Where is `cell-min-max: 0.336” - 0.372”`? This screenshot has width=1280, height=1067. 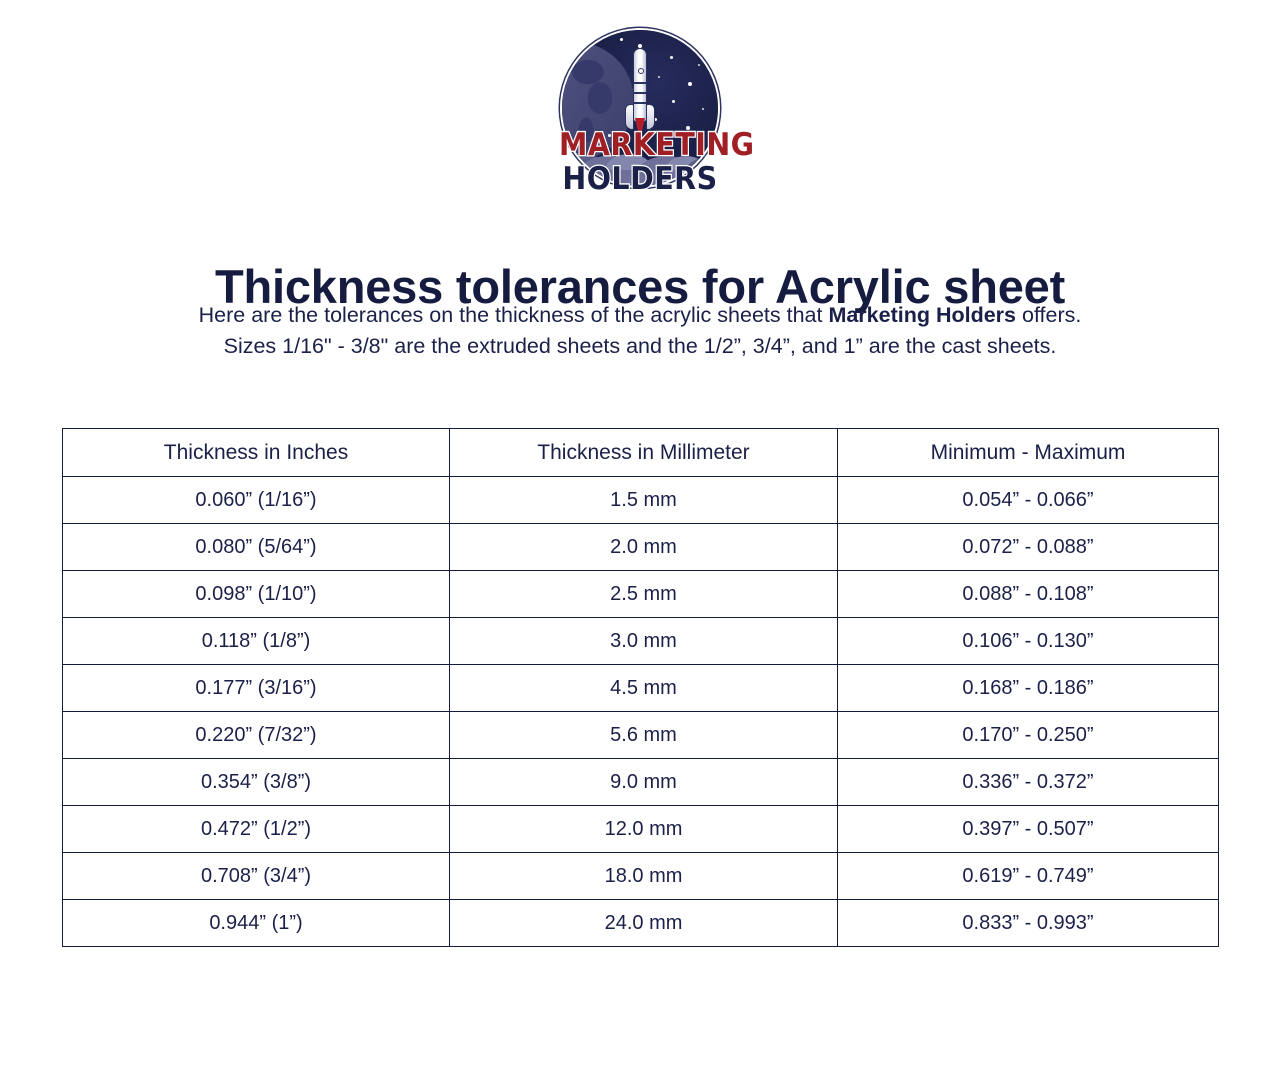 cell-min-max: 0.336” - 0.372” is located at coordinates (1028, 782).